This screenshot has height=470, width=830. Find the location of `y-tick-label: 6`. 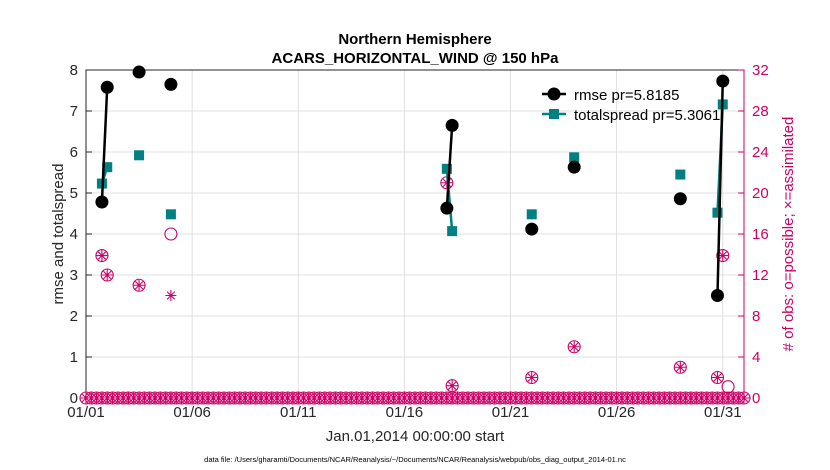

y-tick-label: 6 is located at coordinates (74, 152).